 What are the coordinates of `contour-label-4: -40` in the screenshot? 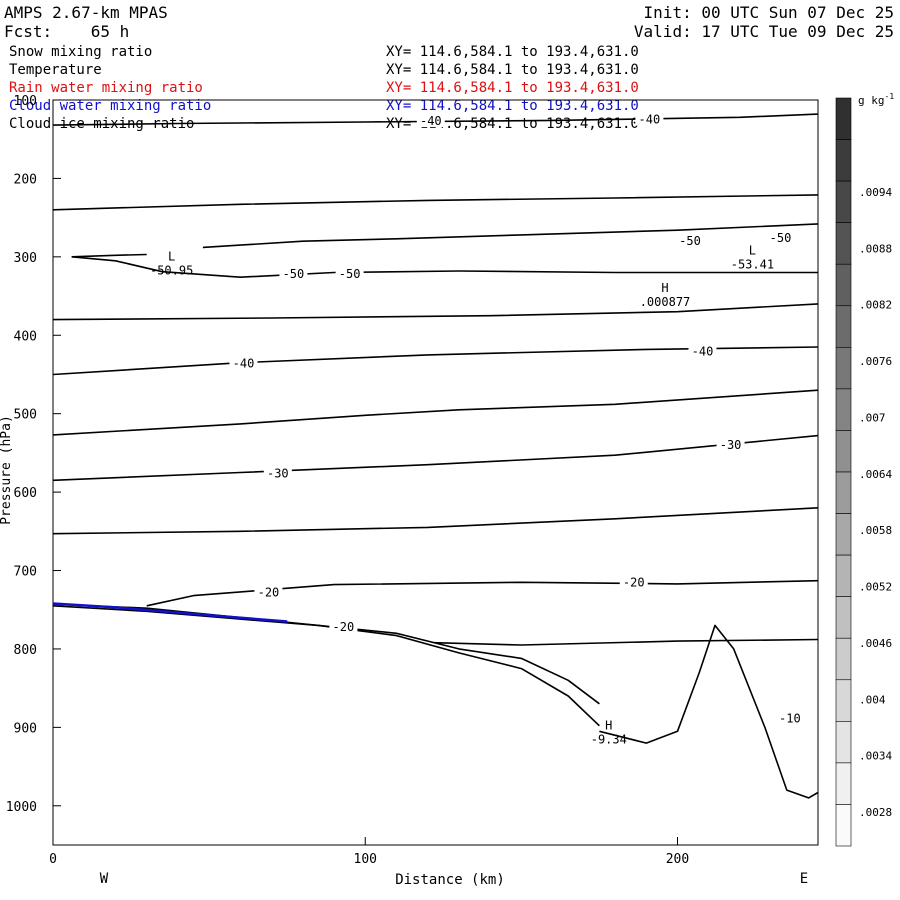 It's located at (431, 121).